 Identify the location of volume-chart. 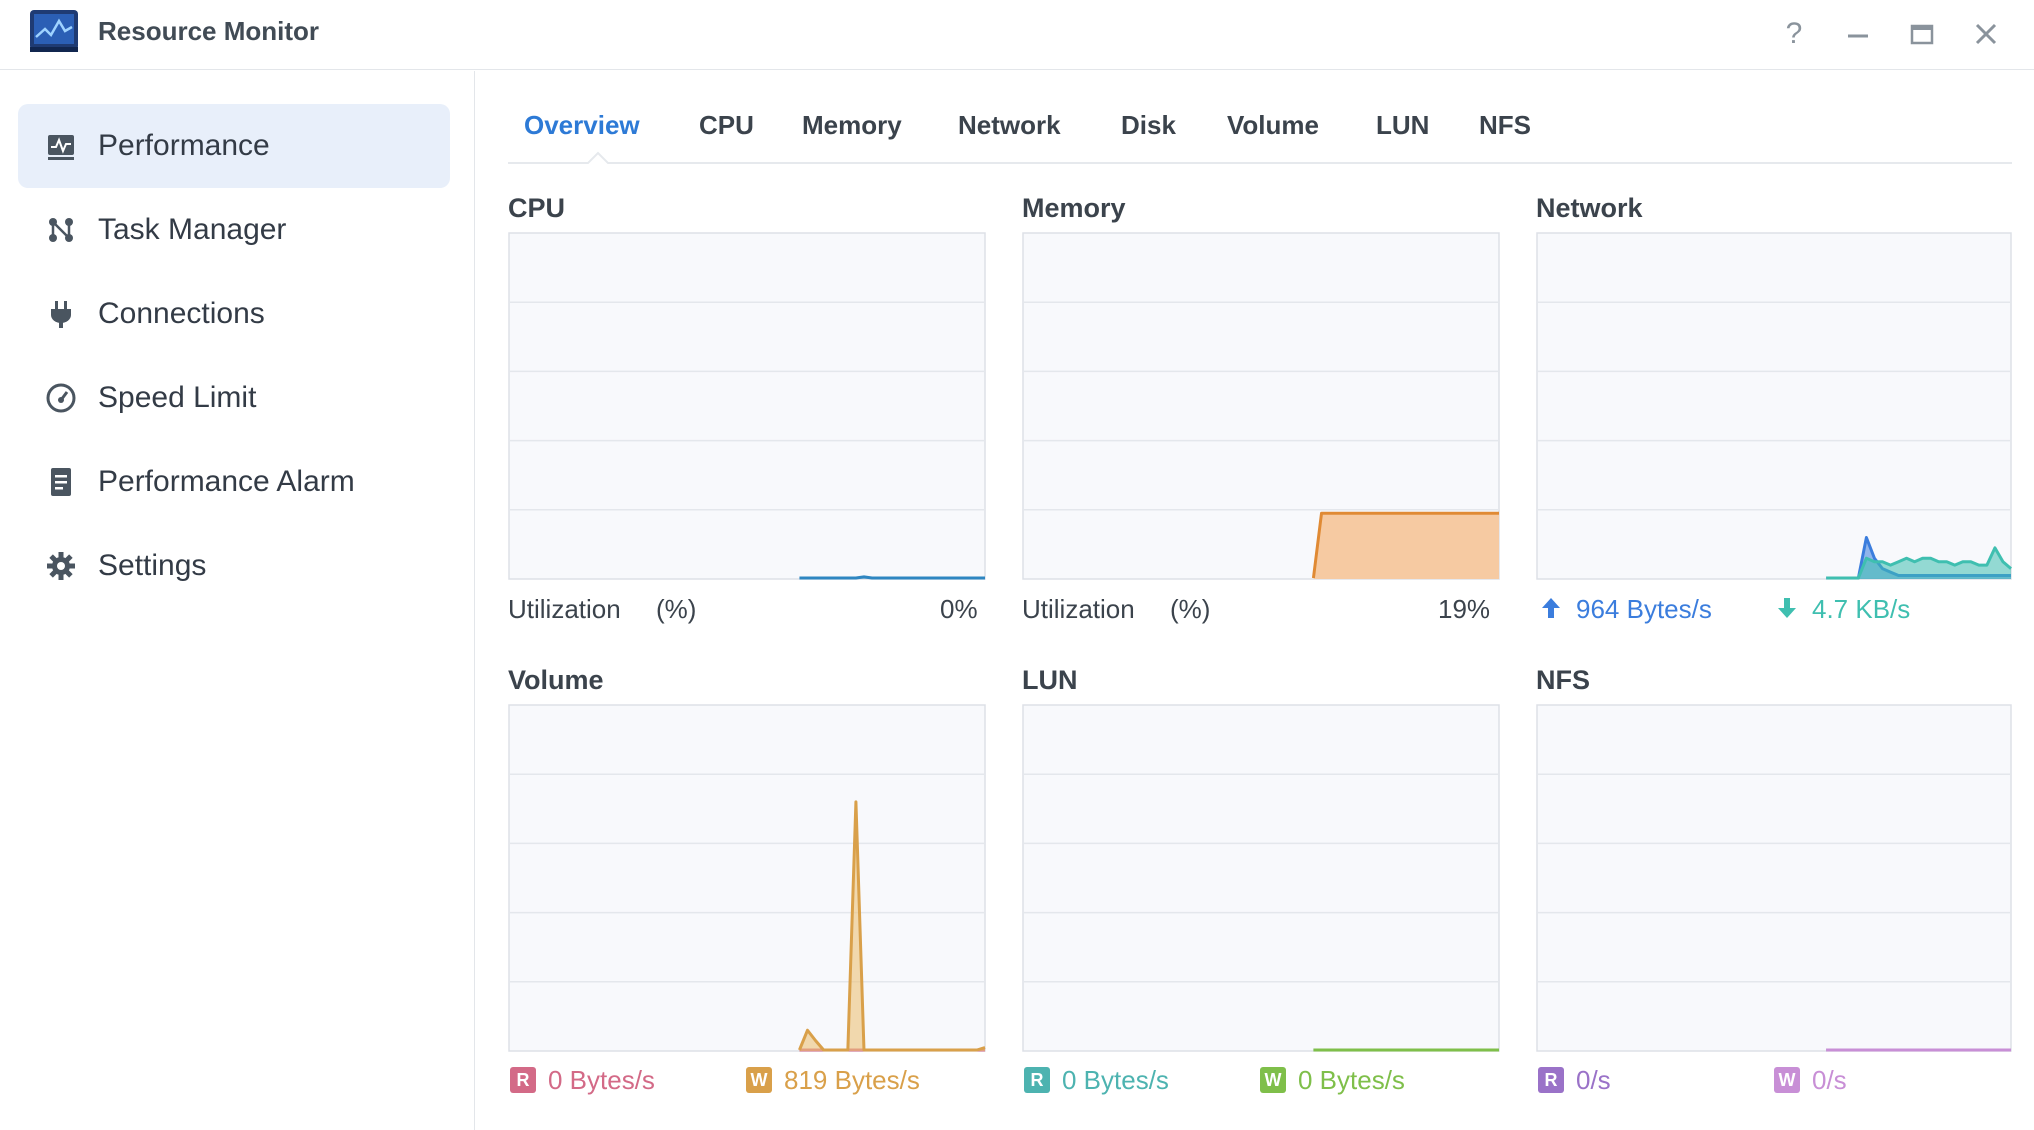
(747, 878).